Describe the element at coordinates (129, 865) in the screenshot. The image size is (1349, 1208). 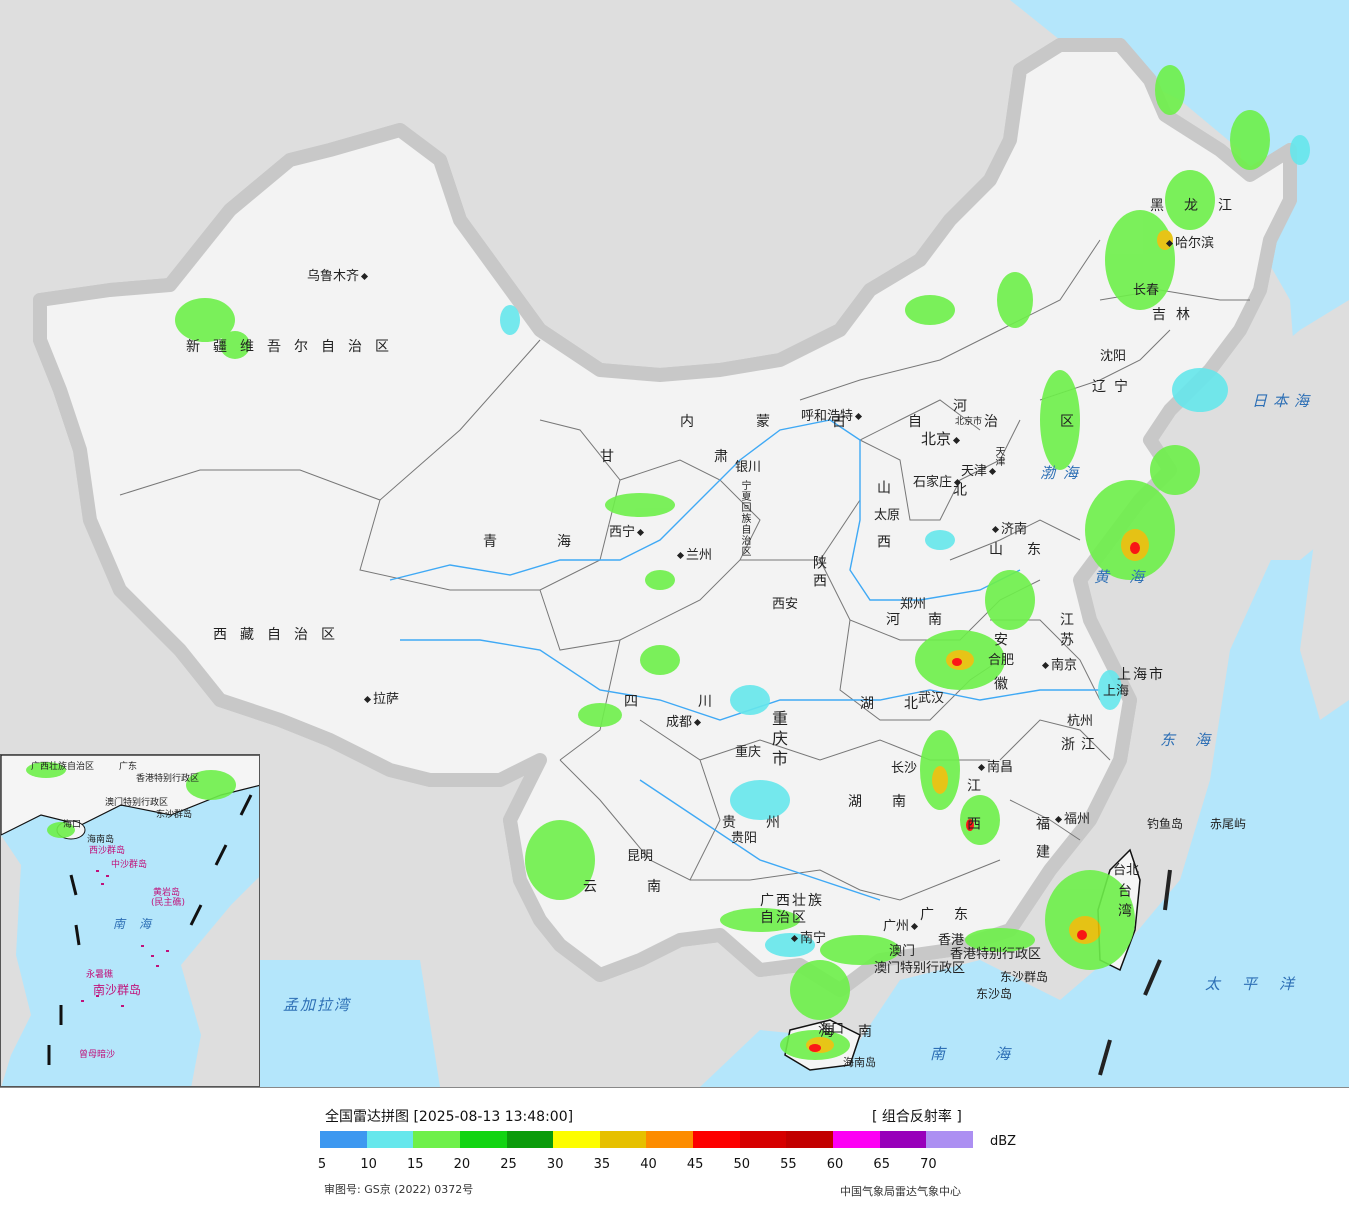
I see `inset-label-zhongsha: 中沙群岛` at that location.